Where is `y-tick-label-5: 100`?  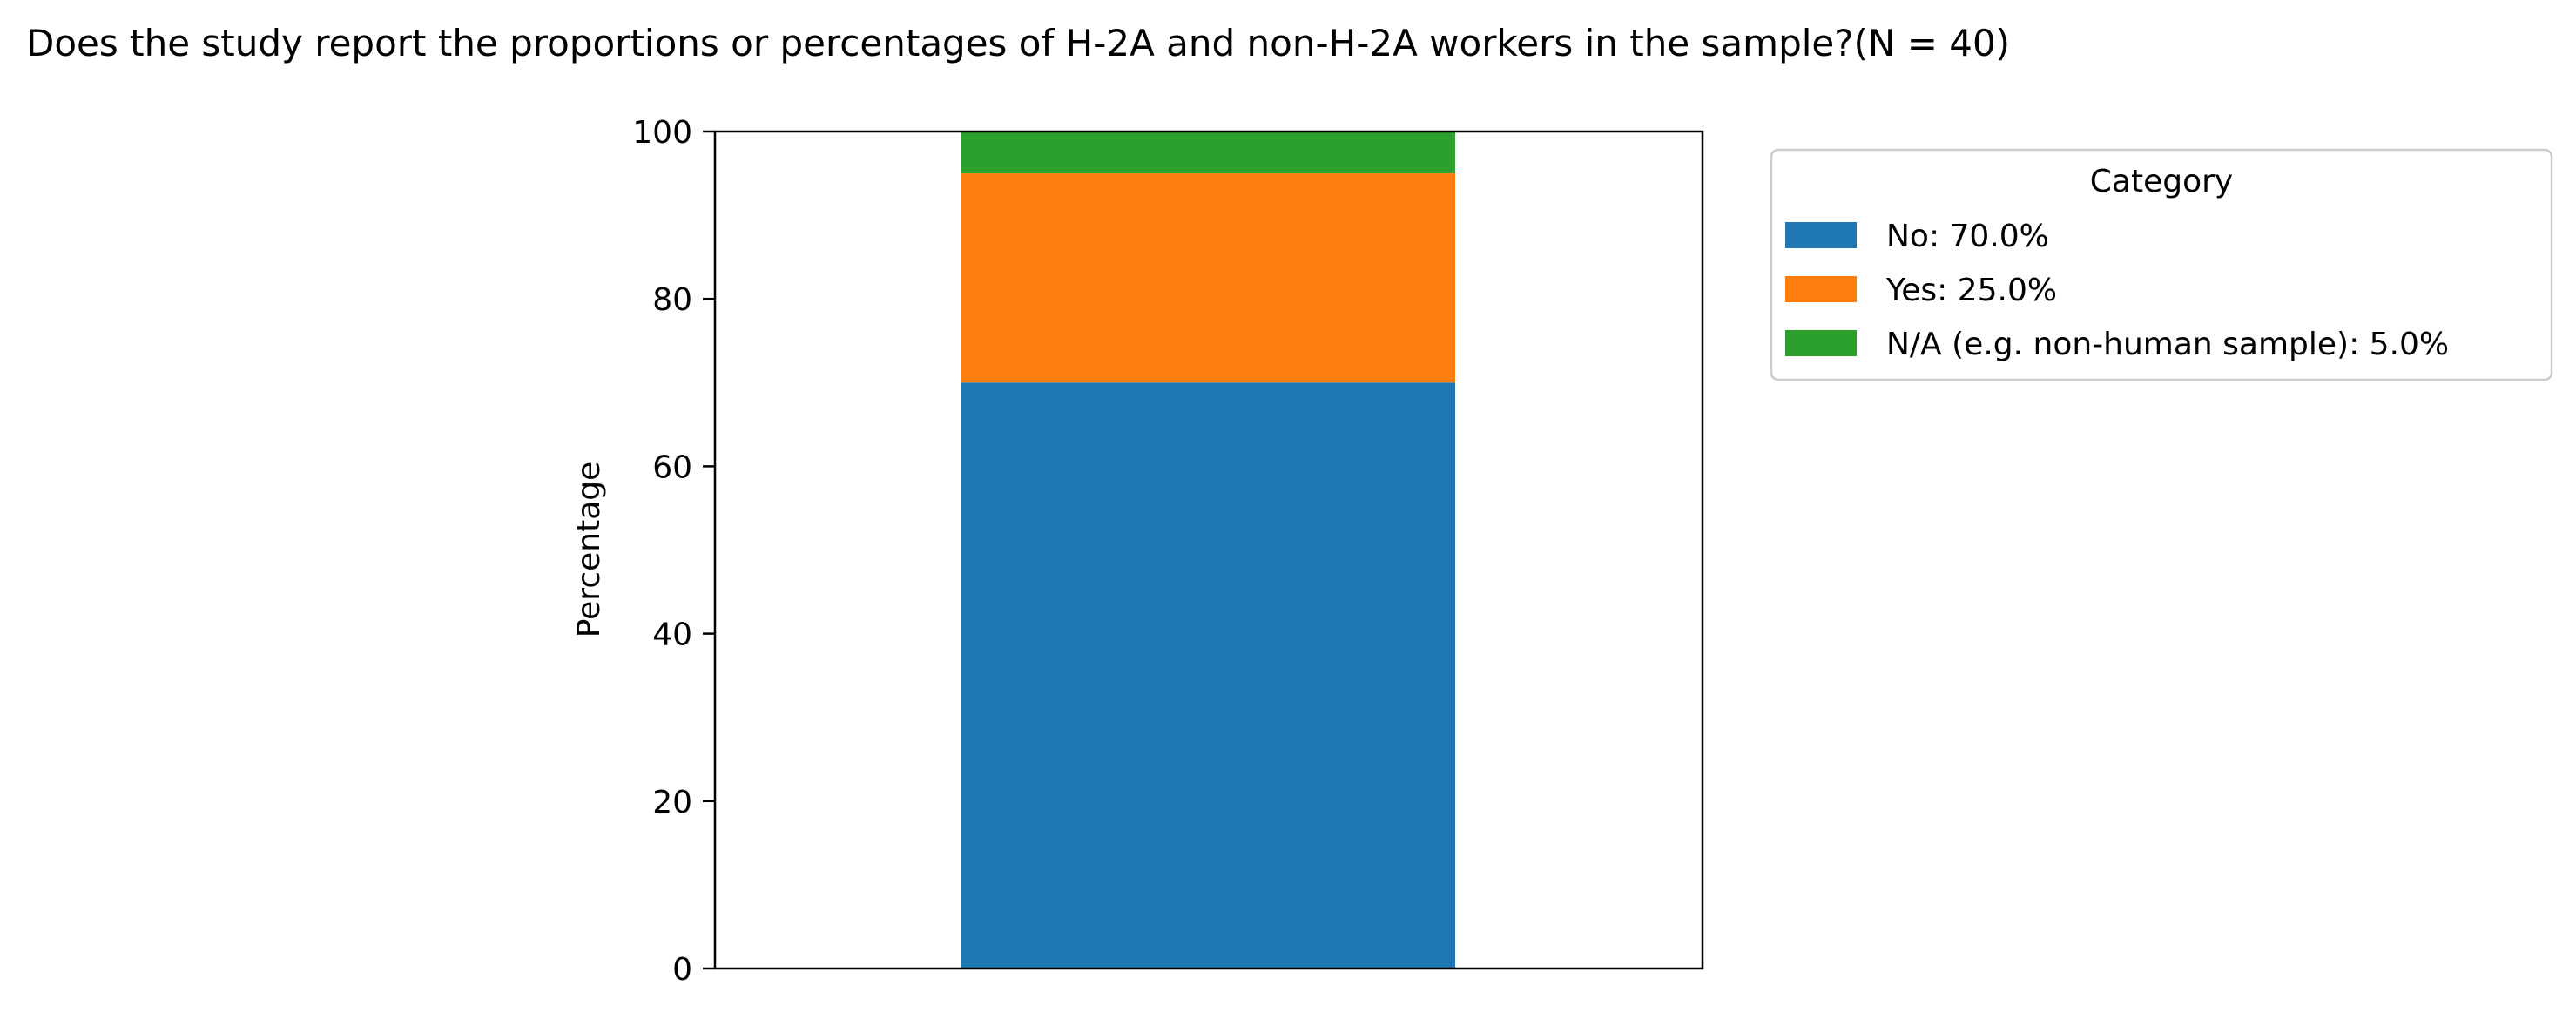
y-tick-label-5: 100 is located at coordinates (662, 133).